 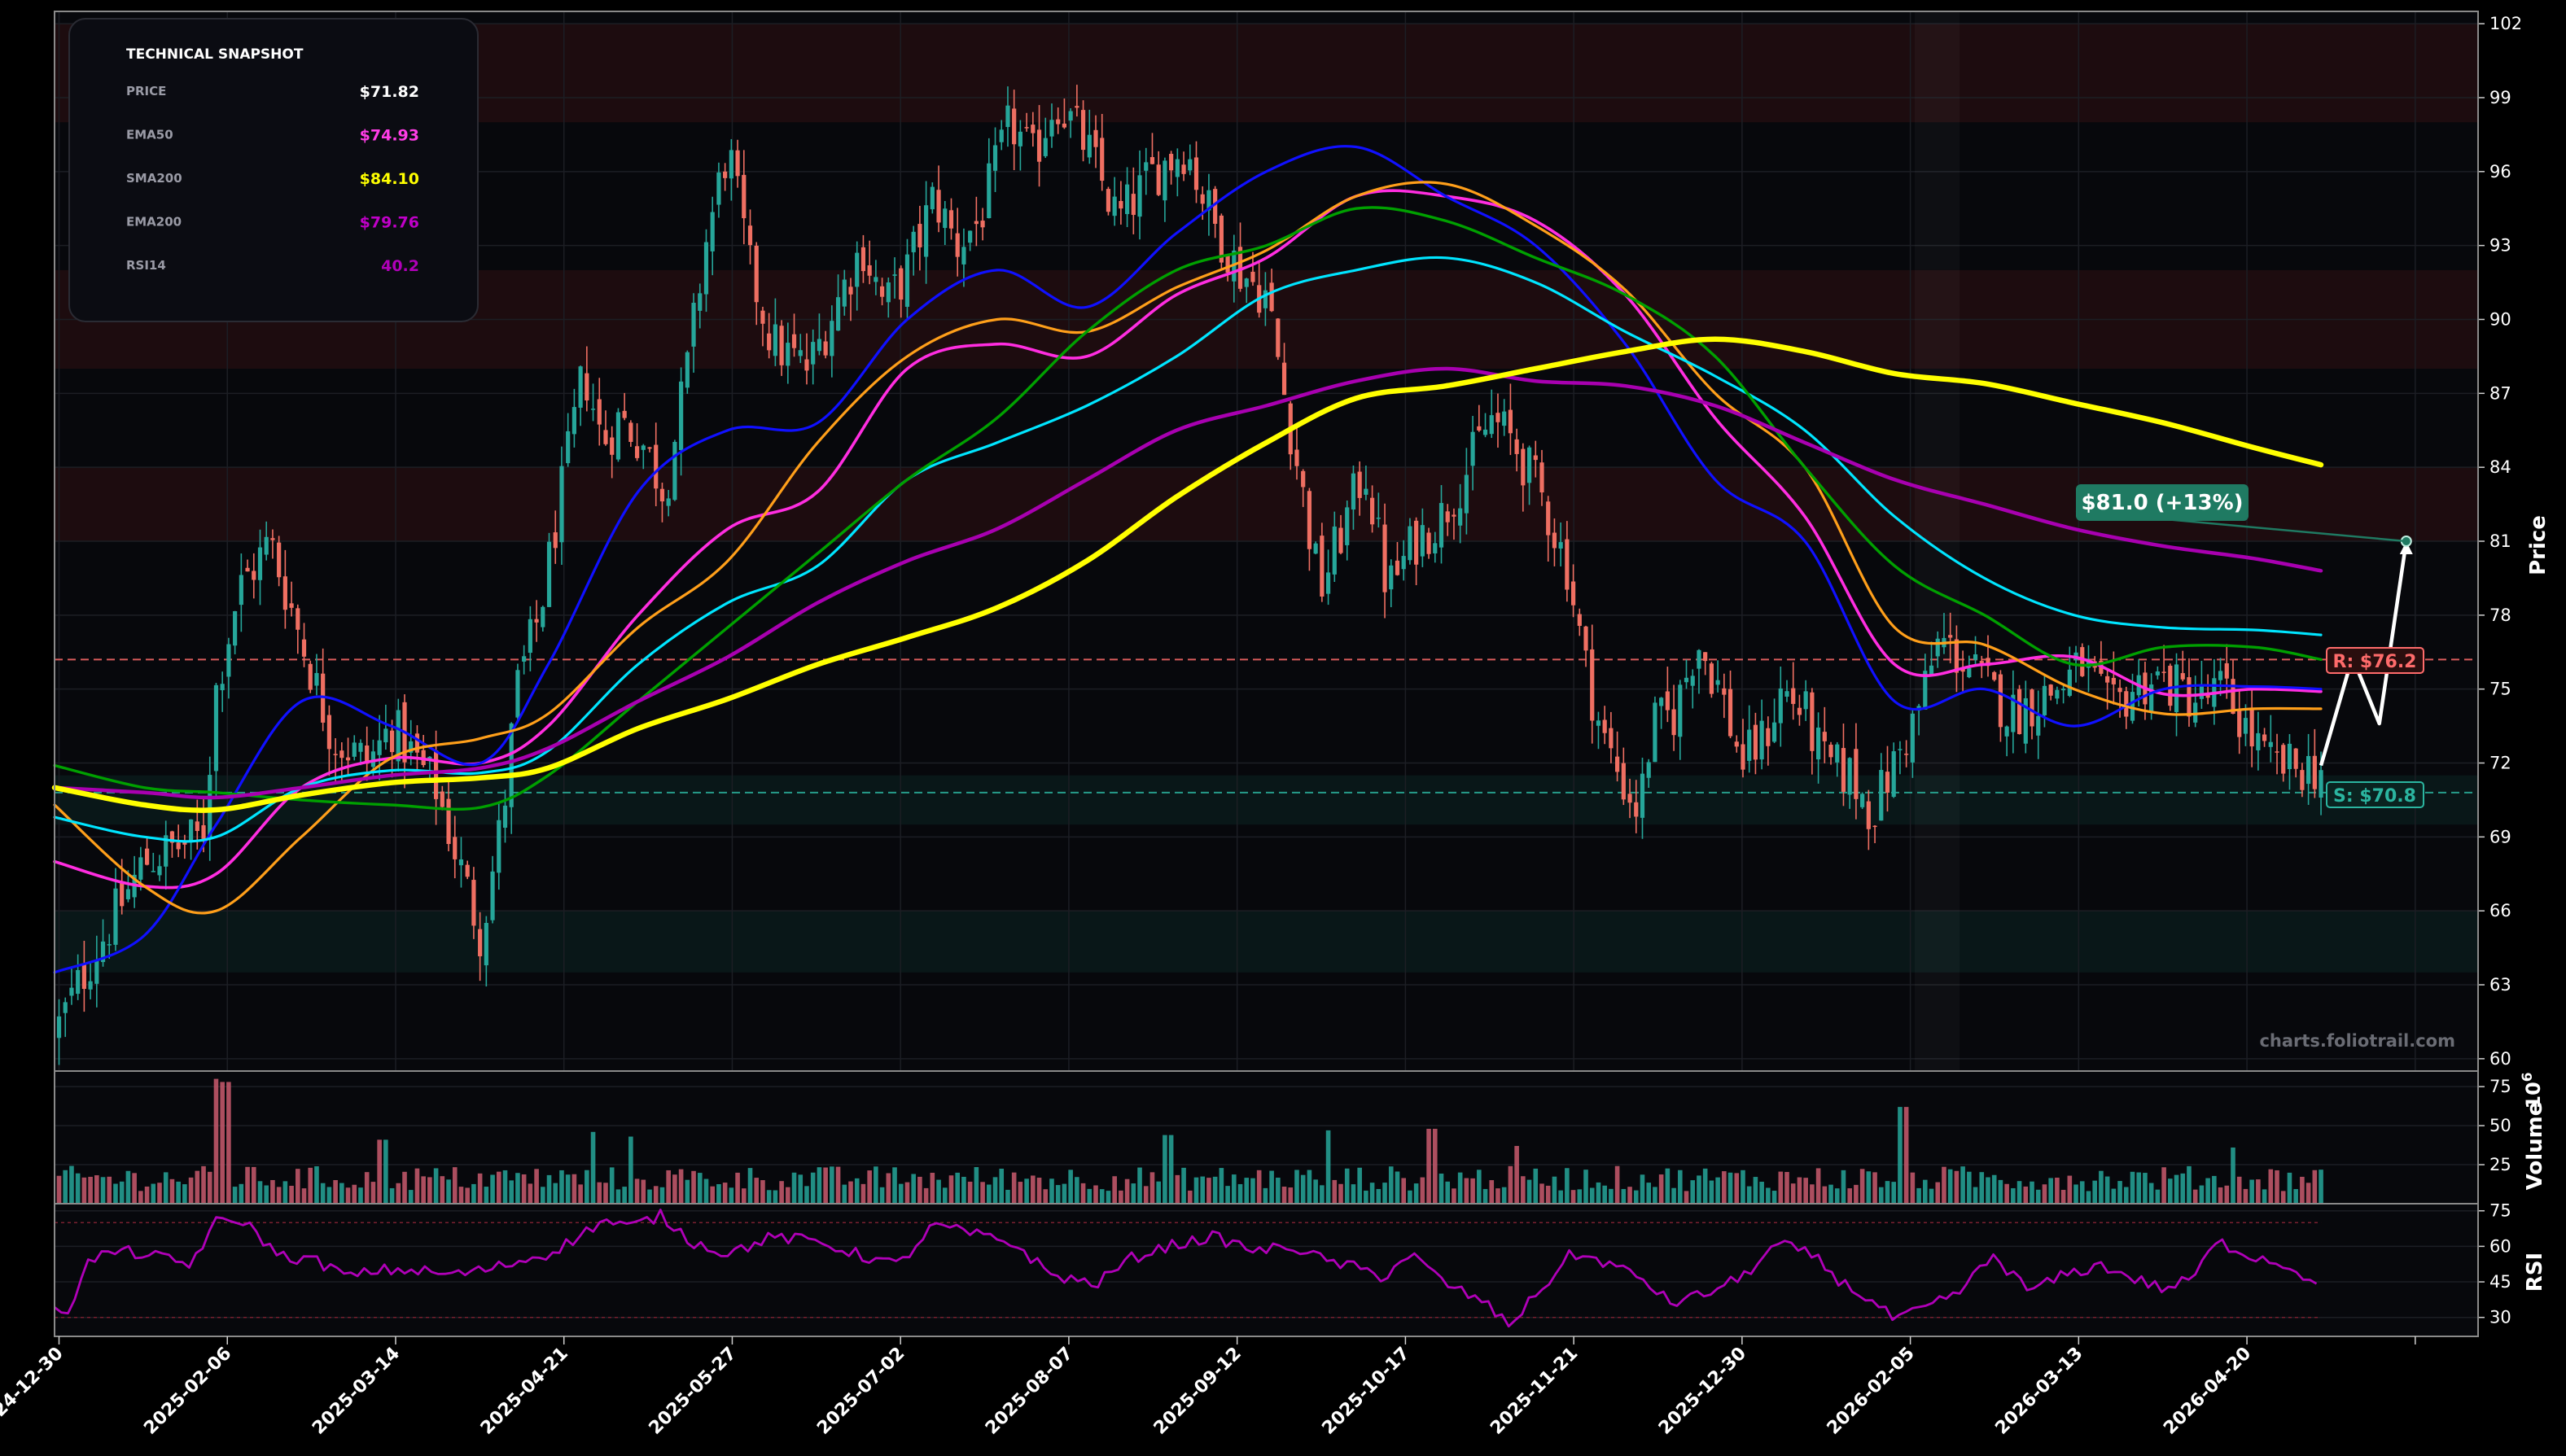 I want to click on volume-tick-label: 25, so click(x=2500, y=1164).